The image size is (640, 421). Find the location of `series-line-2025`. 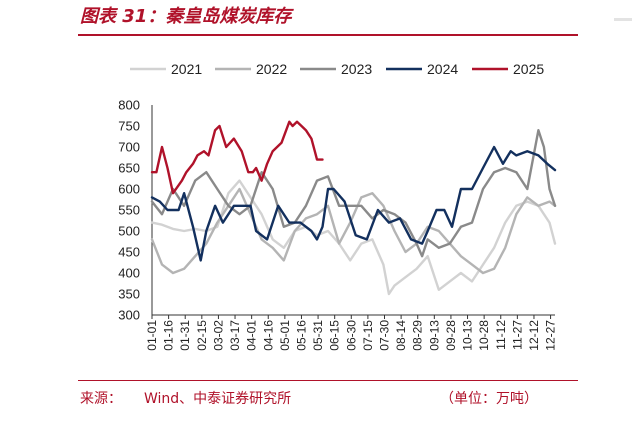

series-line-2025 is located at coordinates (237, 157).